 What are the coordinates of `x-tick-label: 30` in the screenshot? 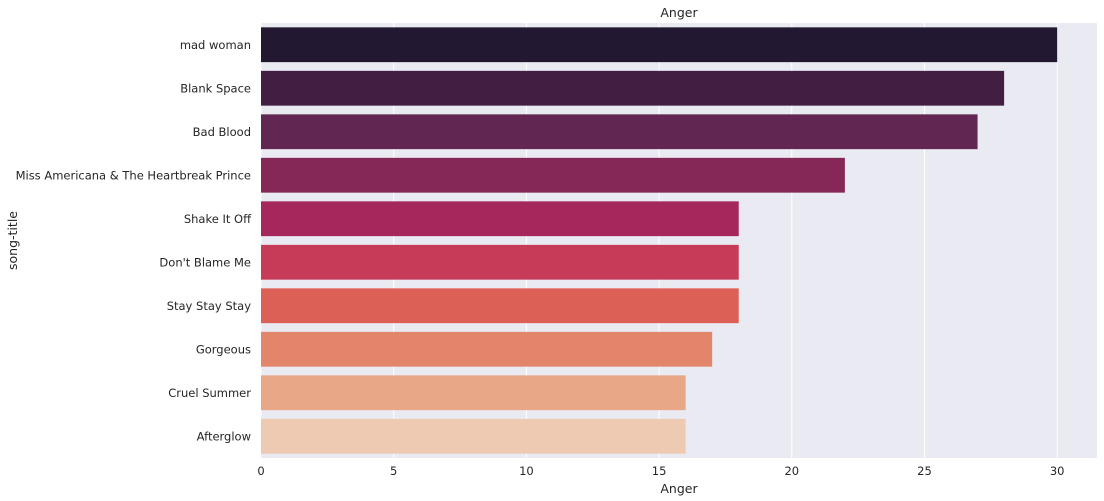 It's located at (1057, 471).